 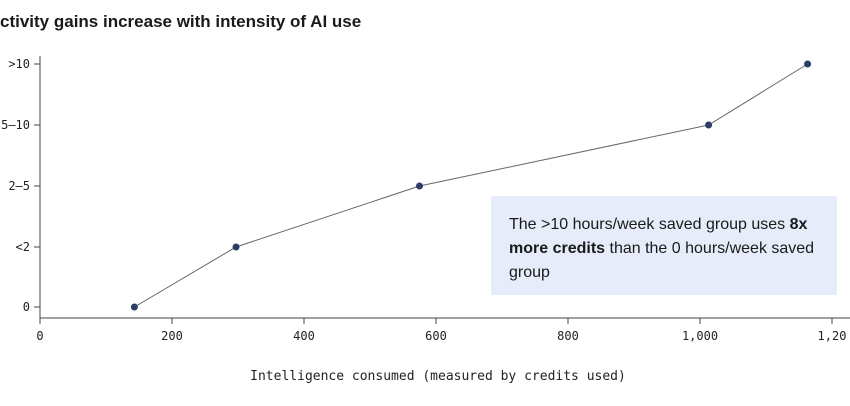 What do you see at coordinates (647, 224) in the screenshot?
I see `annotation-text-pre: The >10 hours/week saved group uses` at bounding box center [647, 224].